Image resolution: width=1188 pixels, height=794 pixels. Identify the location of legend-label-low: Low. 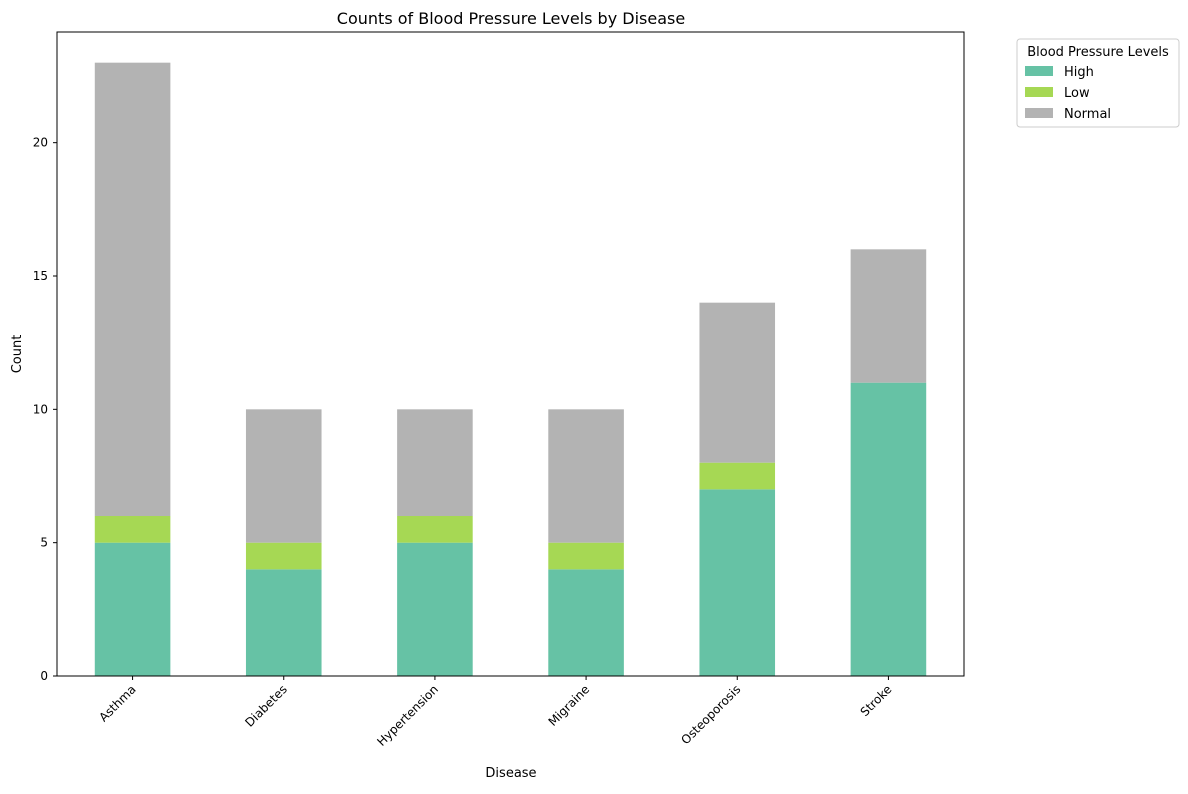
(1077, 93).